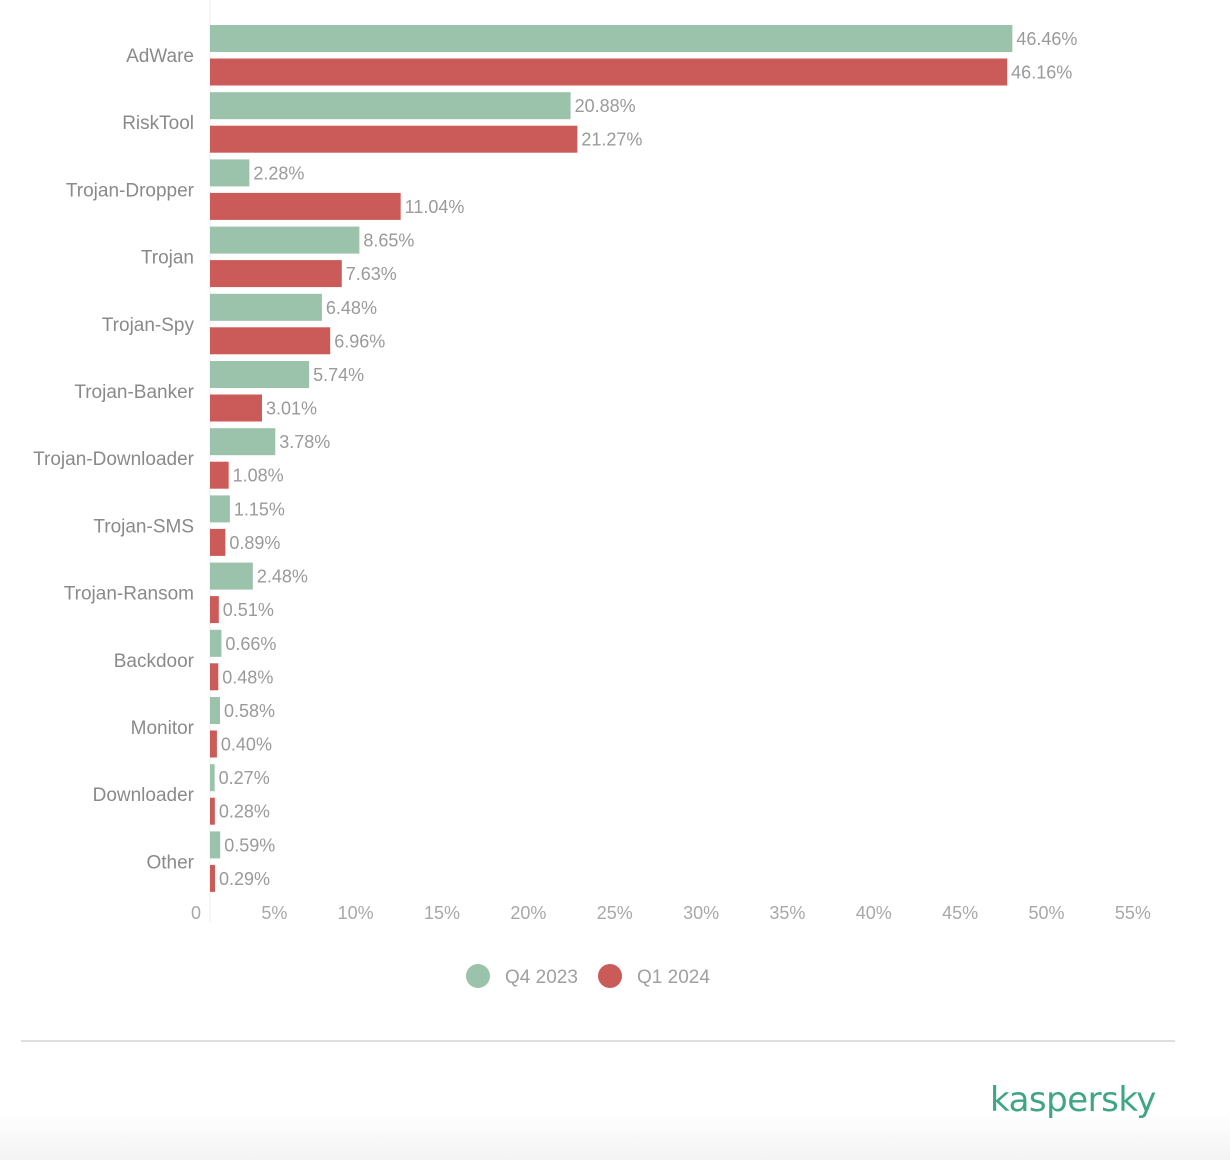 The width and height of the screenshot is (1230, 1160). Describe the element at coordinates (291, 409) in the screenshot. I see `data-label: 3.01%` at that location.